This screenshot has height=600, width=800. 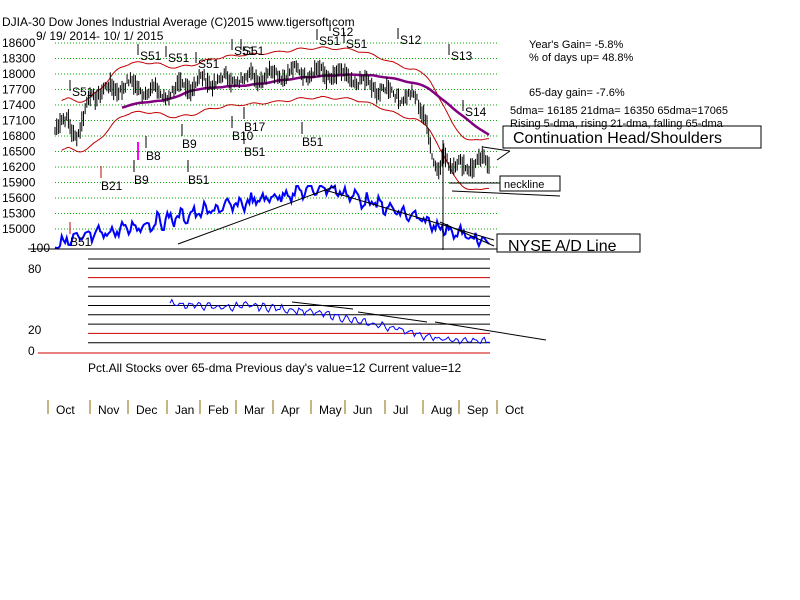 I want to click on buy-signal-label: B8, so click(x=153, y=156).